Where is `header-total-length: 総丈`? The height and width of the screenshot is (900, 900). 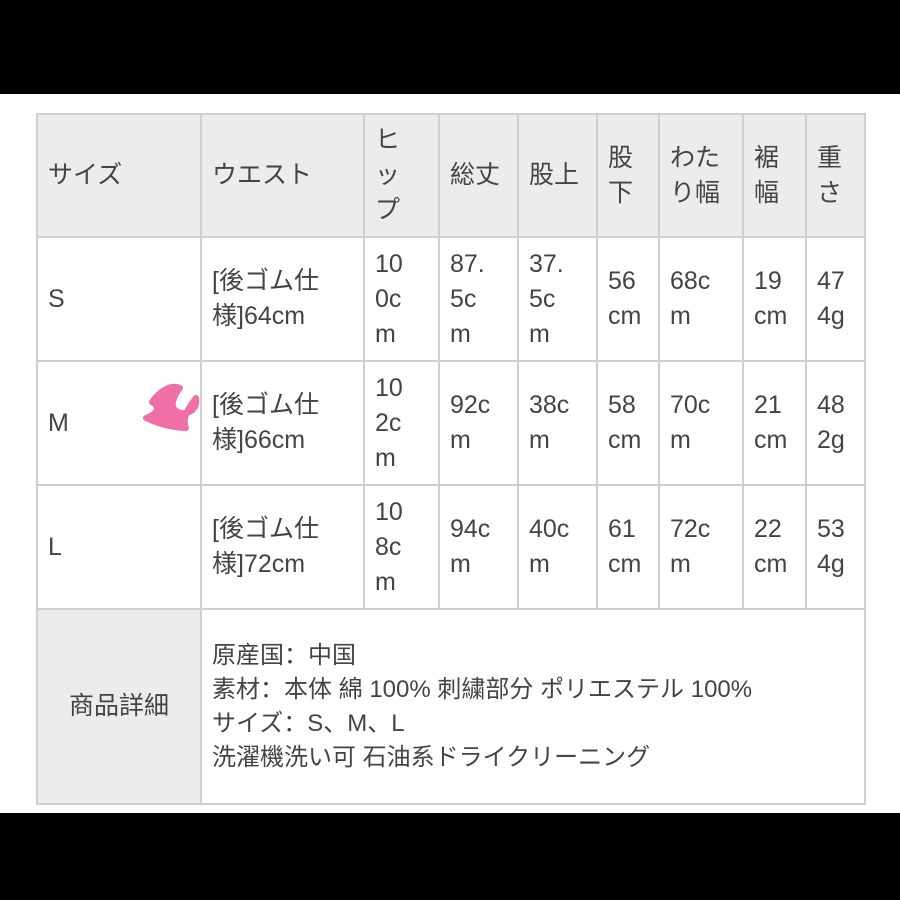
header-total-length: 総丈 is located at coordinates (478, 175).